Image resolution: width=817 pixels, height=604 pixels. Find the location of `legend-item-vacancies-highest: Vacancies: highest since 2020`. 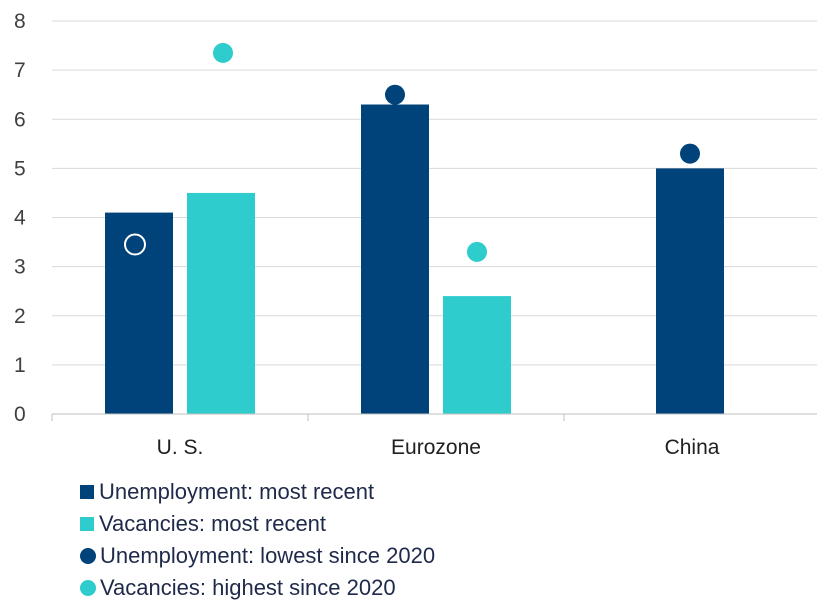

legend-item-vacancies-highest: Vacancies: highest since 2020 is located at coordinates (257, 588).